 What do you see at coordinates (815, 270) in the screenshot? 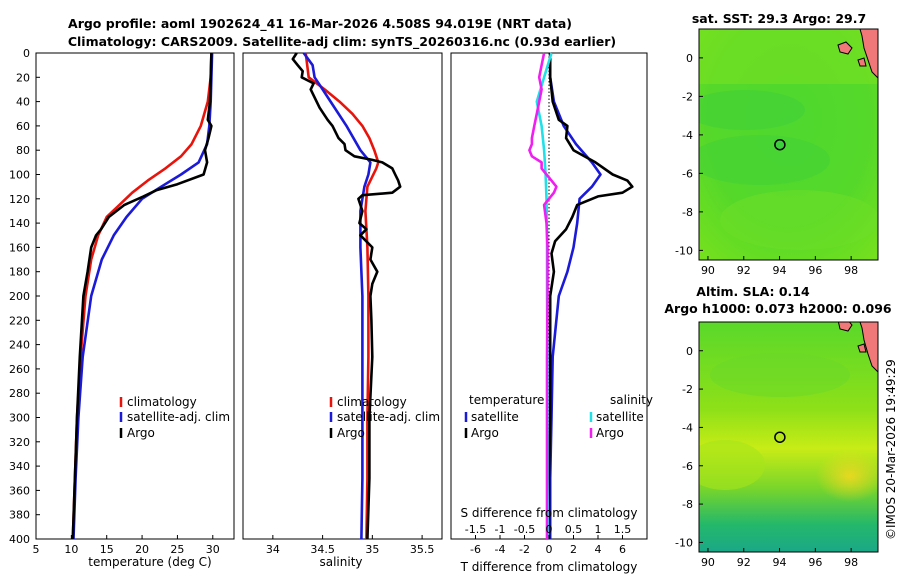
I see `x-tick-label: 96` at bounding box center [815, 270].